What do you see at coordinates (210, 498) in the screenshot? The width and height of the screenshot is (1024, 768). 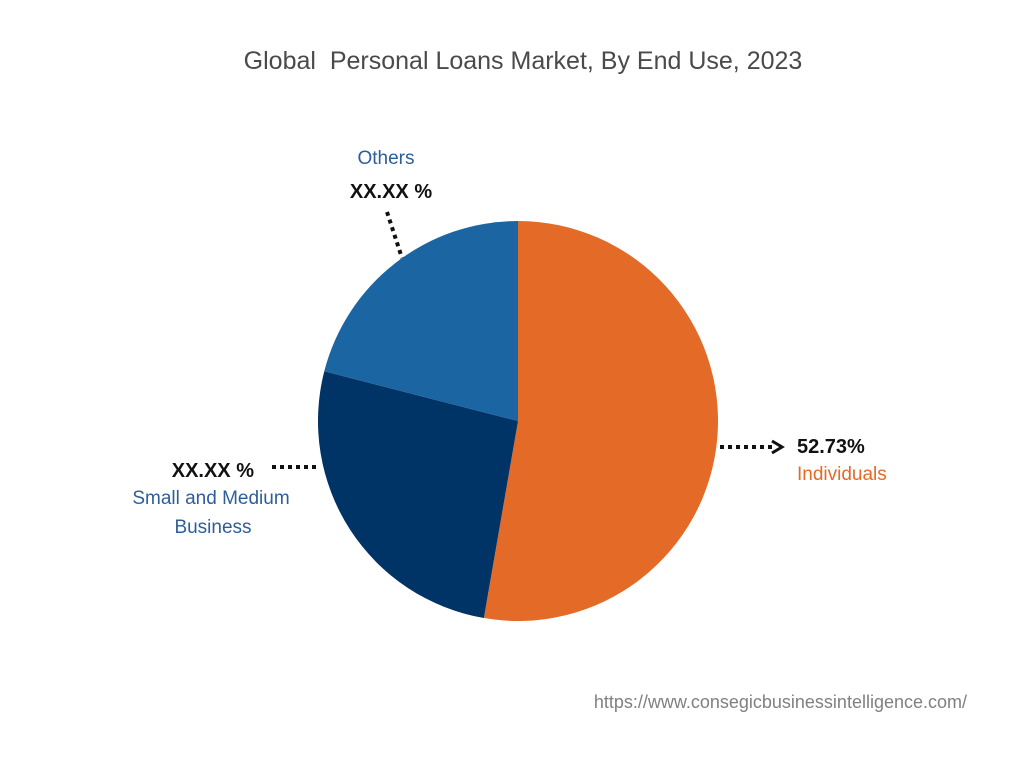 I see `legend-label-smb-line1: Small and Medium` at bounding box center [210, 498].